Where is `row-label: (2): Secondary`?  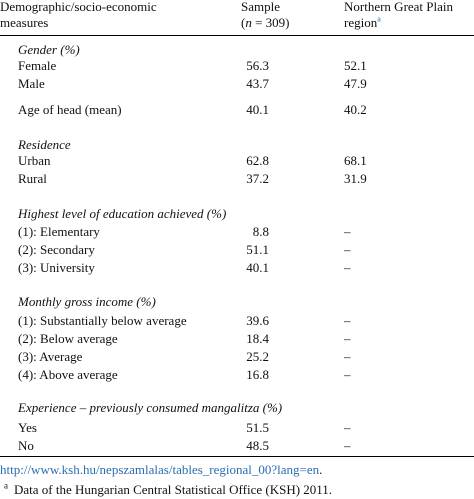 row-label: (2): Secondary is located at coordinates (56, 249).